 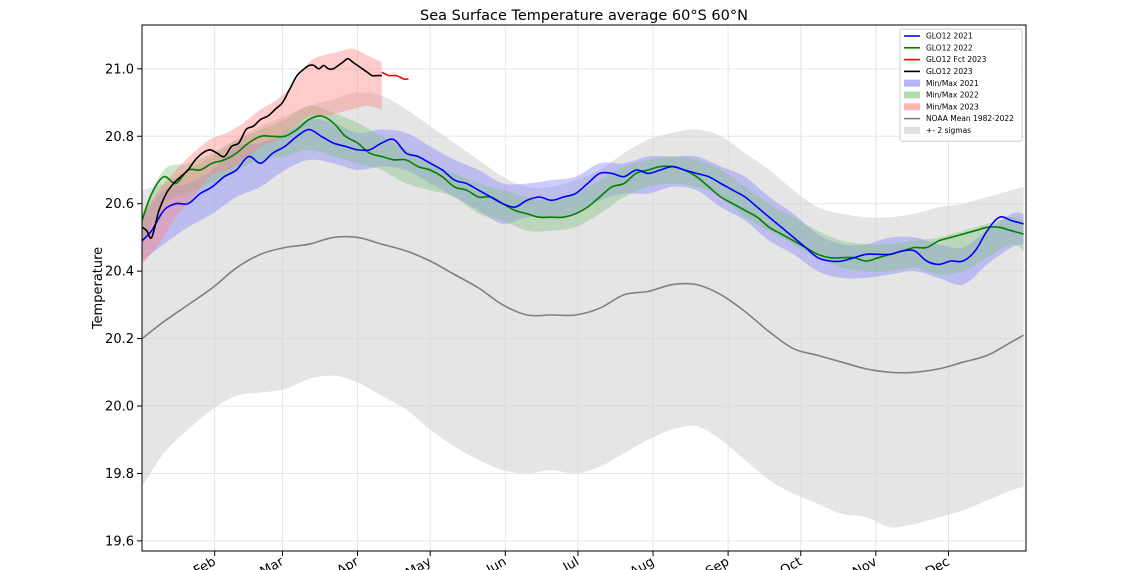 What do you see at coordinates (119, 204) in the screenshot?
I see `y-tick-label-20-6: 20.6` at bounding box center [119, 204].